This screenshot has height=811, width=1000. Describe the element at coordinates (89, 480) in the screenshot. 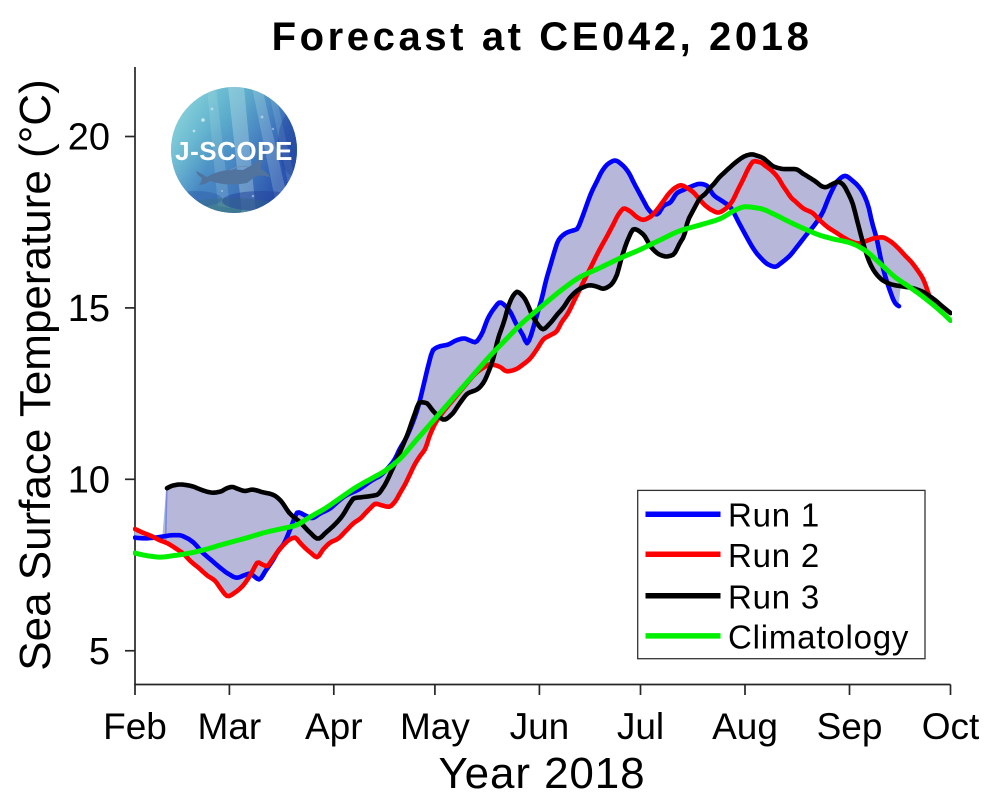

I see `svg-text: 10` at that location.